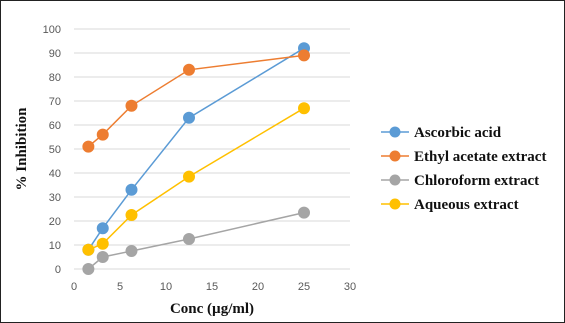 The image size is (565, 323). Describe the element at coordinates (55, 102) in the screenshot. I see `y-tick-label: 70` at that location.